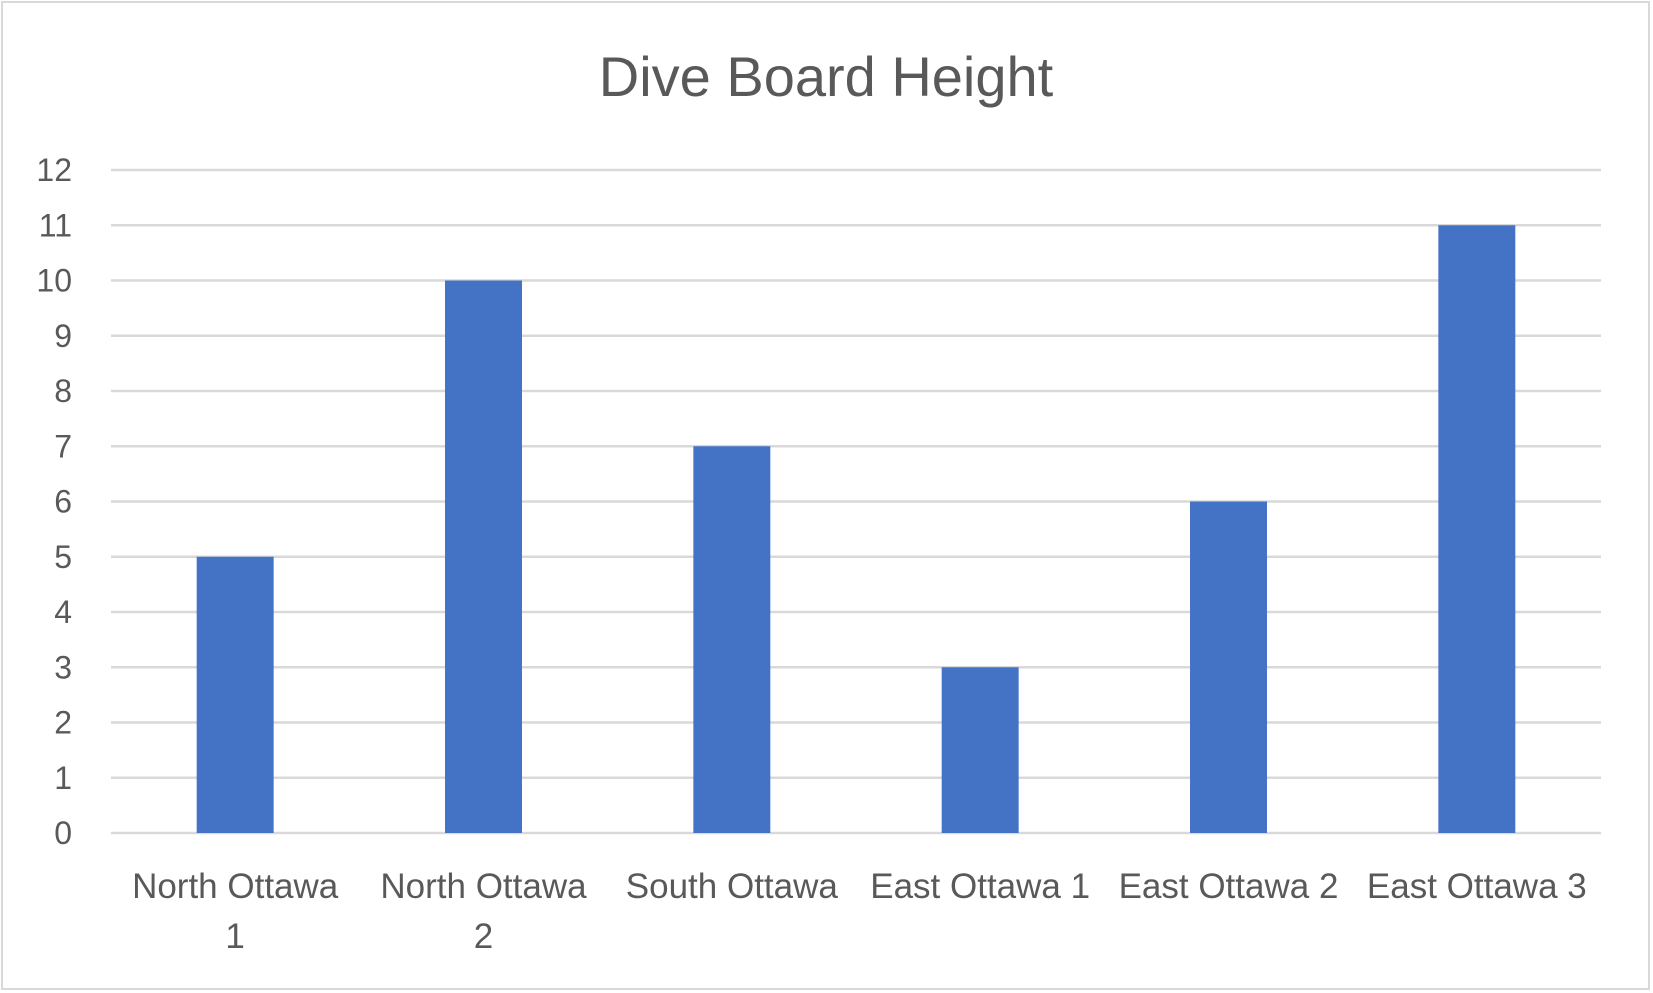  Describe the element at coordinates (63, 723) in the screenshot. I see `y-tick-label: 2` at that location.